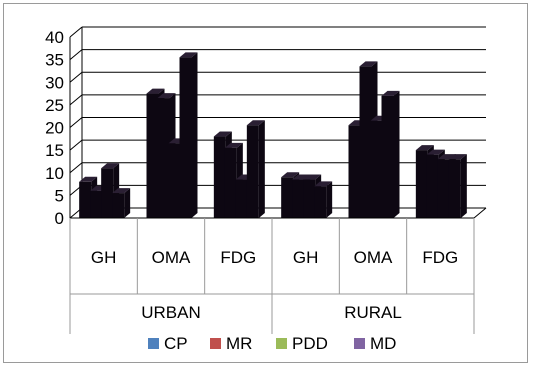 This screenshot has height=367, width=533. Describe the element at coordinates (54, 105) in the screenshot. I see `y-tick-label: 25` at that location.